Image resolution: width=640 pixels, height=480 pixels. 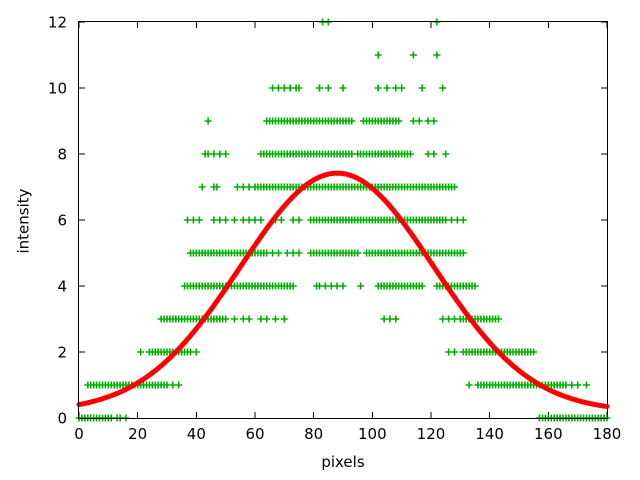 What do you see at coordinates (431, 434) in the screenshot?
I see `x-tick-label: 120` at bounding box center [431, 434].